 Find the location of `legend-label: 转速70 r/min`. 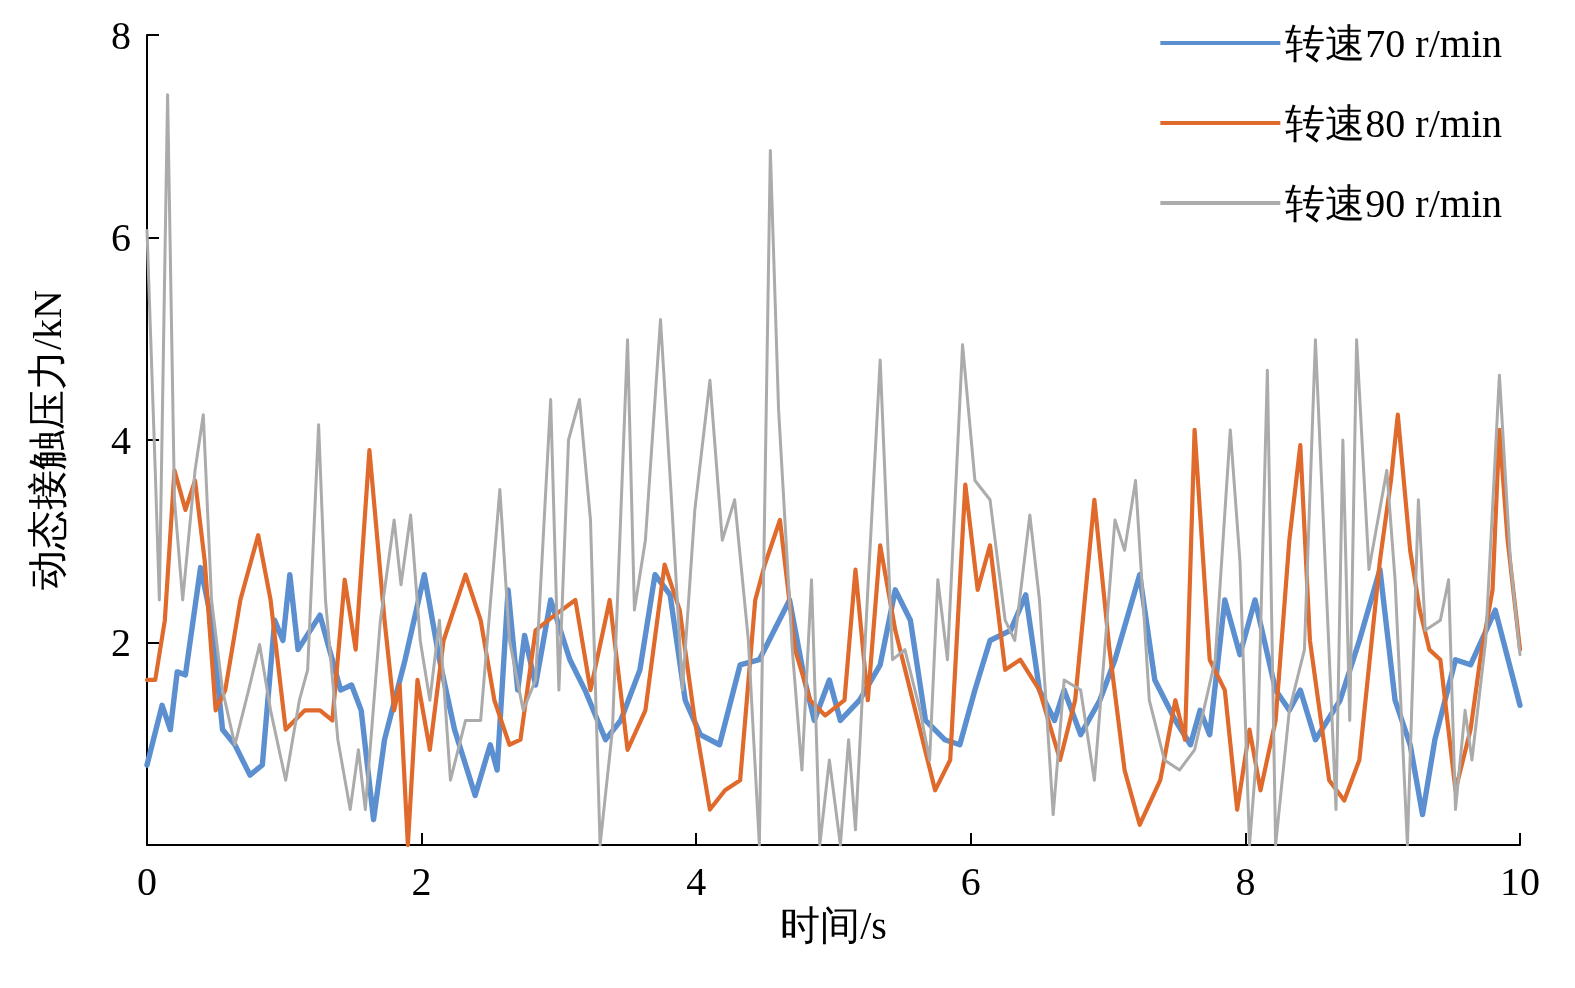

legend-label: 转速70 r/min is located at coordinates (1394, 43).